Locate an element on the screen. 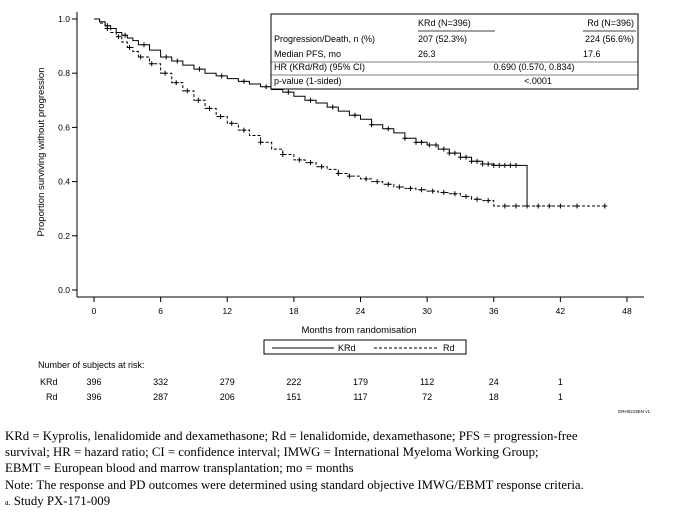 Image resolution: width=673 pixels, height=513 pixels. risk-value-krd: 279 is located at coordinates (227, 382).